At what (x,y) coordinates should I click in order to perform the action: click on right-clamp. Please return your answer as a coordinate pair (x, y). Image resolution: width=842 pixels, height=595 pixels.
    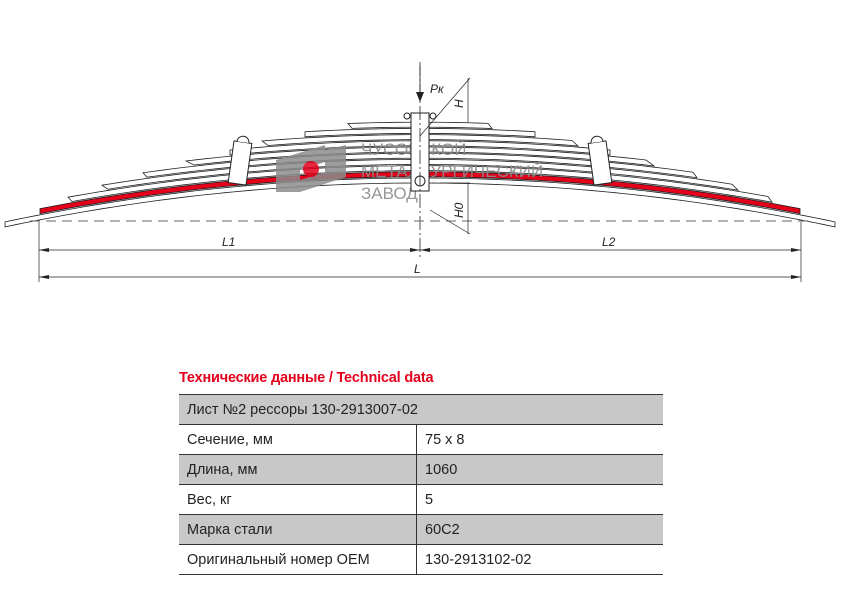
    Looking at the image, I should click on (600, 160).